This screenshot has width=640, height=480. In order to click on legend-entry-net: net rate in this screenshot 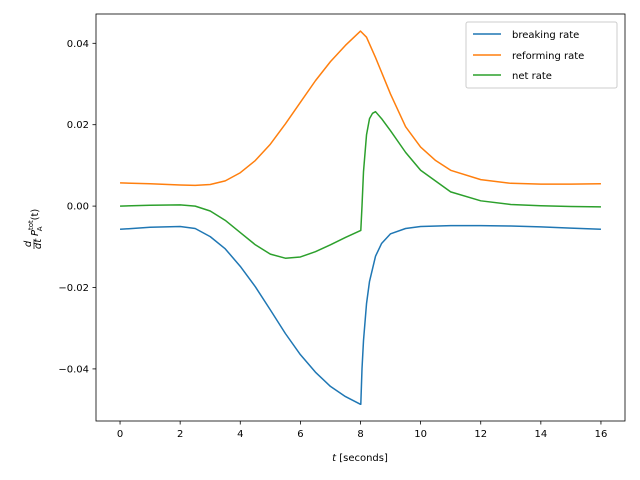, I will do `click(512, 76)`.